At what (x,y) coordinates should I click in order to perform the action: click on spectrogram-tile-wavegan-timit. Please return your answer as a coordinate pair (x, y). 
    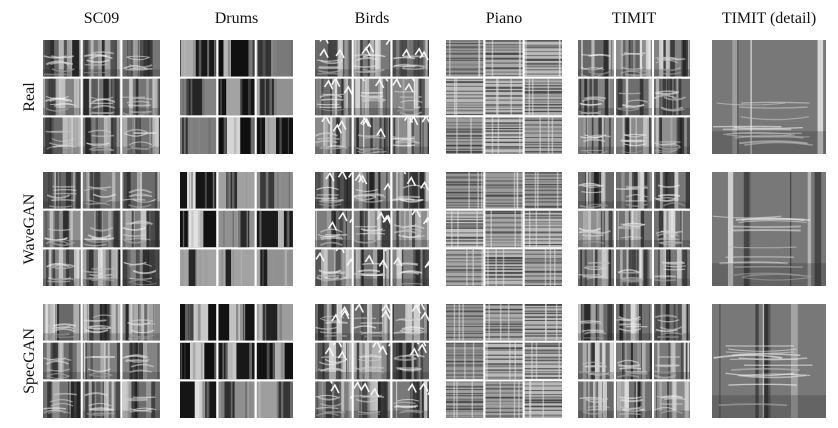
    Looking at the image, I should click on (634, 229).